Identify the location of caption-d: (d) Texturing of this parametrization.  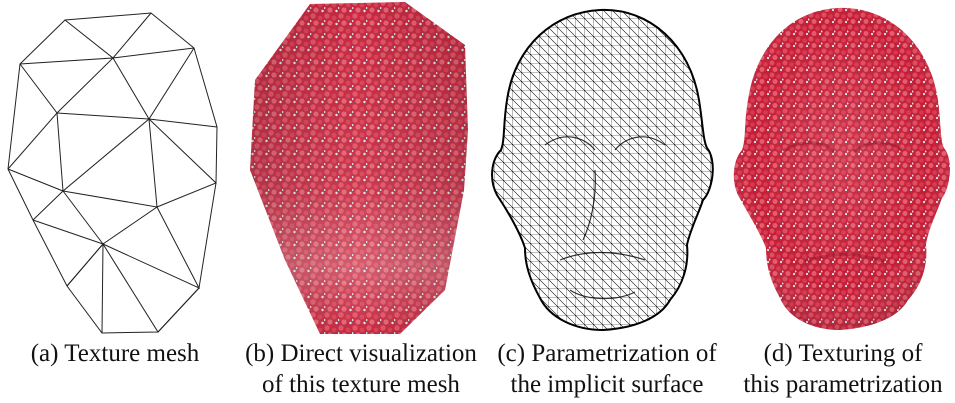
(843, 369).